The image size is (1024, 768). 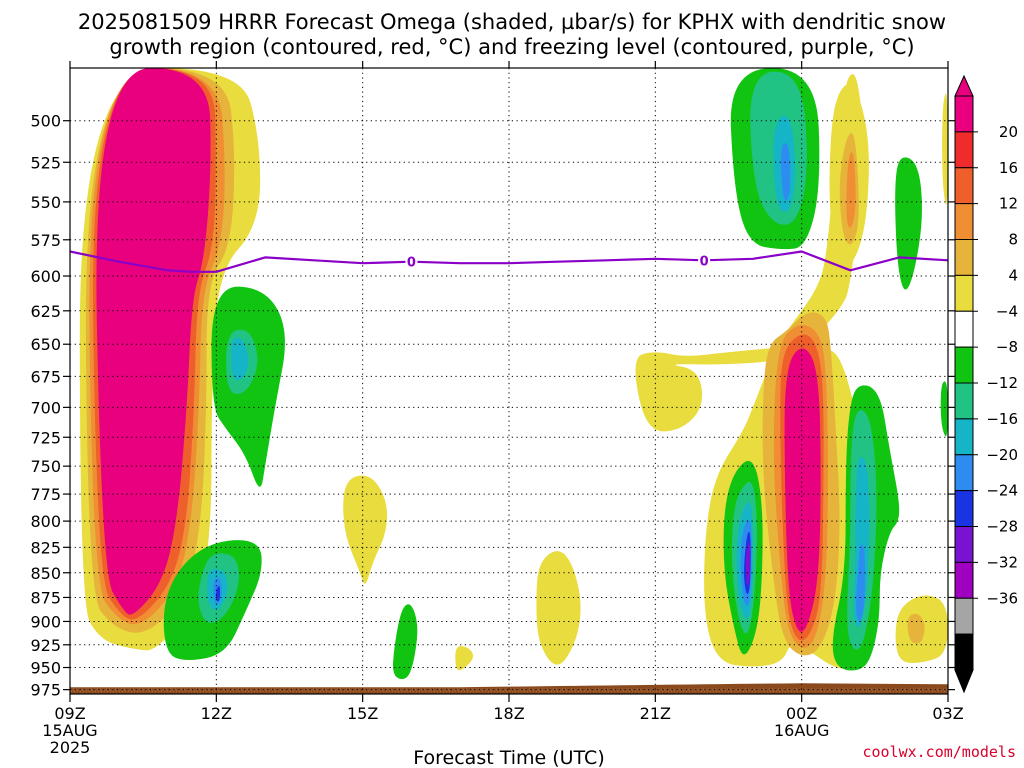 What do you see at coordinates (45, 547) in the screenshot?
I see `y-tick-label: 825` at bounding box center [45, 547].